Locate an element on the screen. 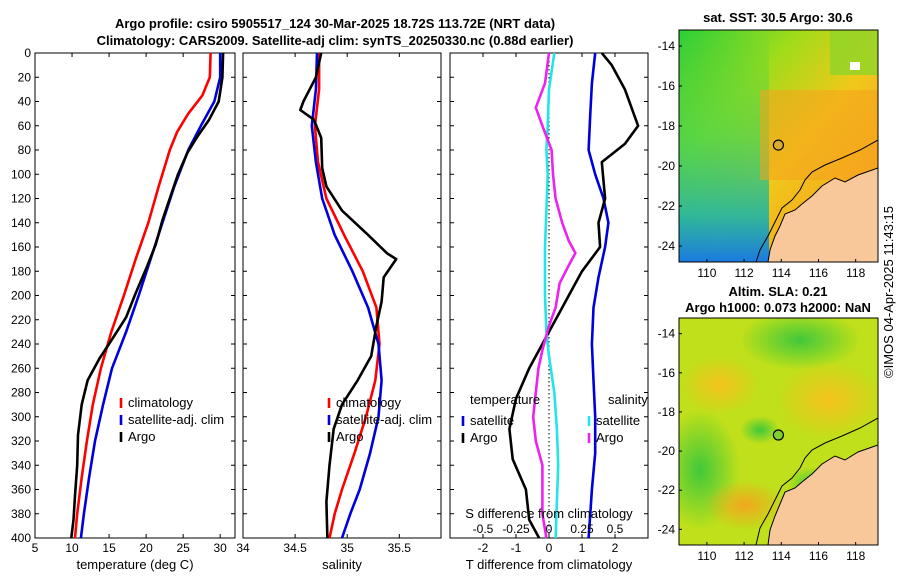 This screenshot has width=900, height=580. sla-map-subtitle: Argo h1000: 0.073 h2000: NaN is located at coordinates (778, 307).